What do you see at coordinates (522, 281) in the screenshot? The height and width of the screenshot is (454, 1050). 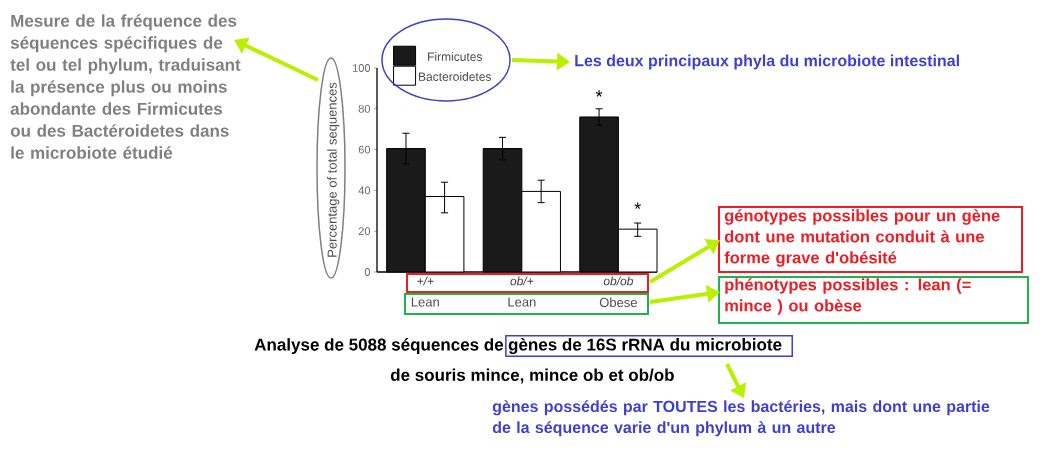 I see `x-tick-label: ob/+` at bounding box center [522, 281].